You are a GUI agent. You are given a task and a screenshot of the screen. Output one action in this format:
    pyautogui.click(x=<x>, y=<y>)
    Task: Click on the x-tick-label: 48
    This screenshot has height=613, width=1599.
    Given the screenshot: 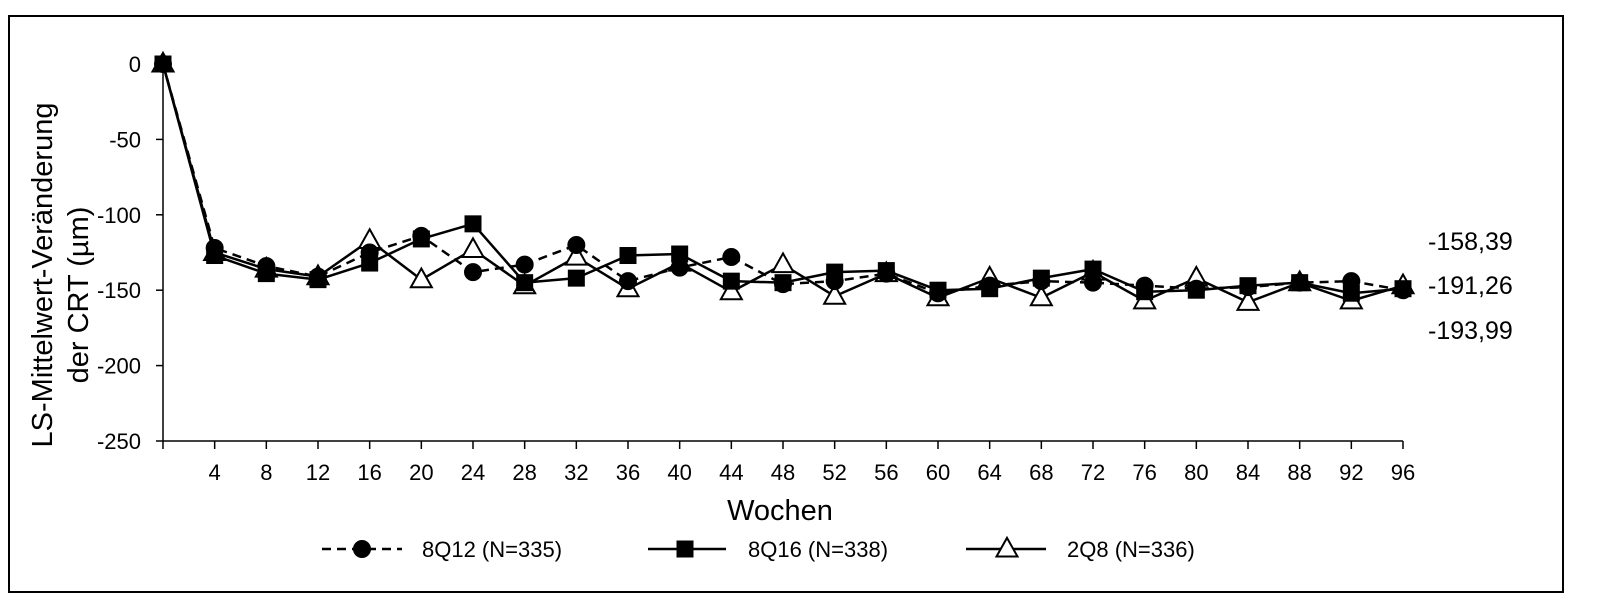 What is the action you would take?
    pyautogui.click(x=783, y=472)
    